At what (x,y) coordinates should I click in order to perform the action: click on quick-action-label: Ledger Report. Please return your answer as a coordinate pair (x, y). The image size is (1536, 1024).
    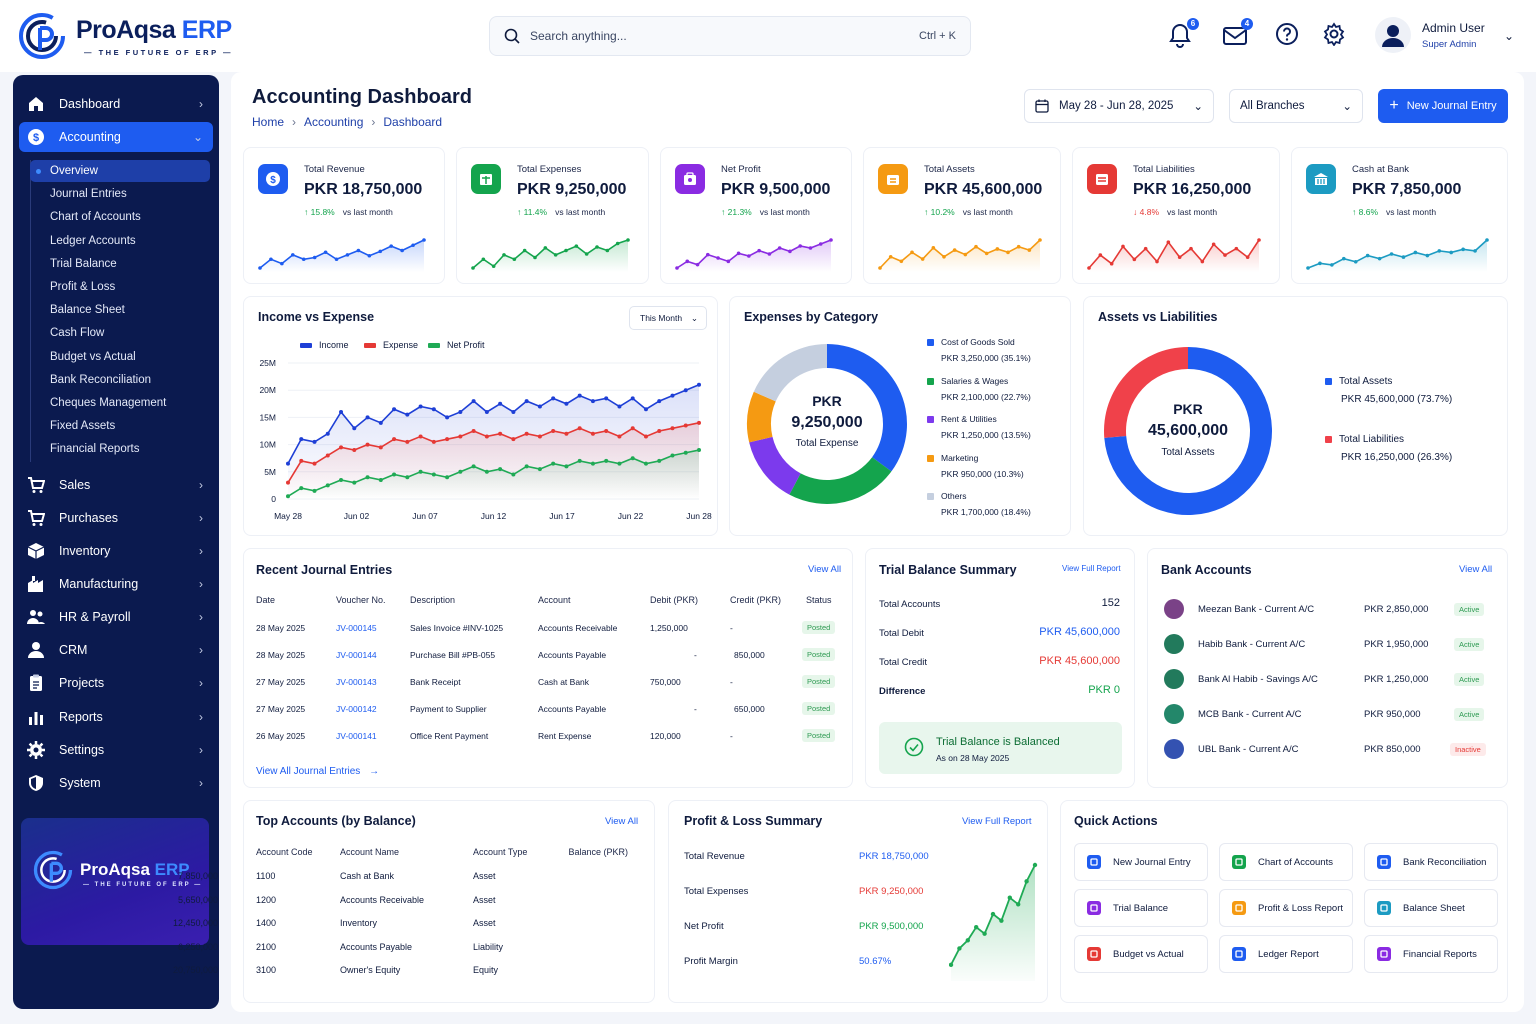
    Looking at the image, I should click on (1288, 954).